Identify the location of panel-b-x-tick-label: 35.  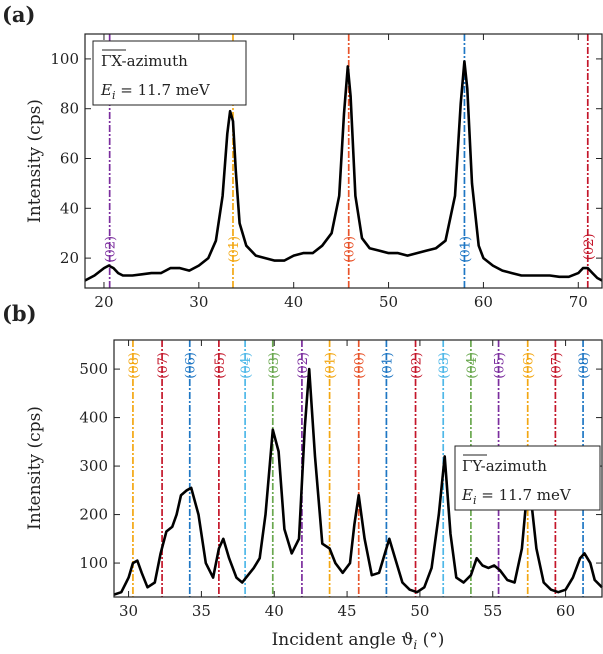
(201, 611).